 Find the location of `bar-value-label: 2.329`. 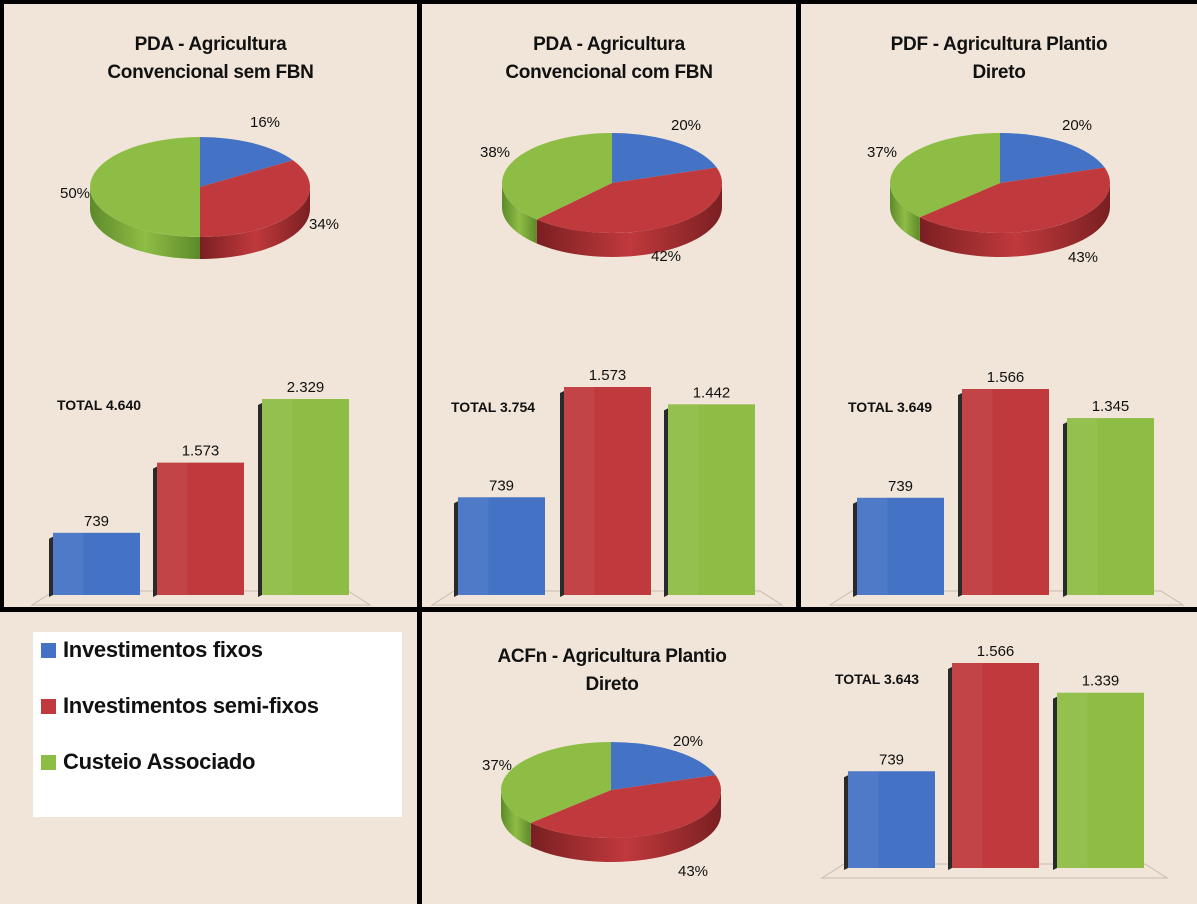

bar-value-label: 2.329 is located at coordinates (306, 387).